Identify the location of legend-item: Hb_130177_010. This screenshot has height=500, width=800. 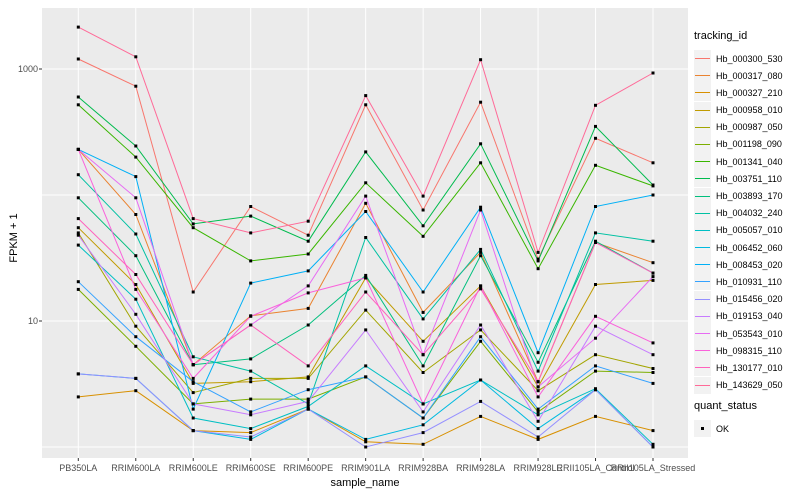
(747, 368).